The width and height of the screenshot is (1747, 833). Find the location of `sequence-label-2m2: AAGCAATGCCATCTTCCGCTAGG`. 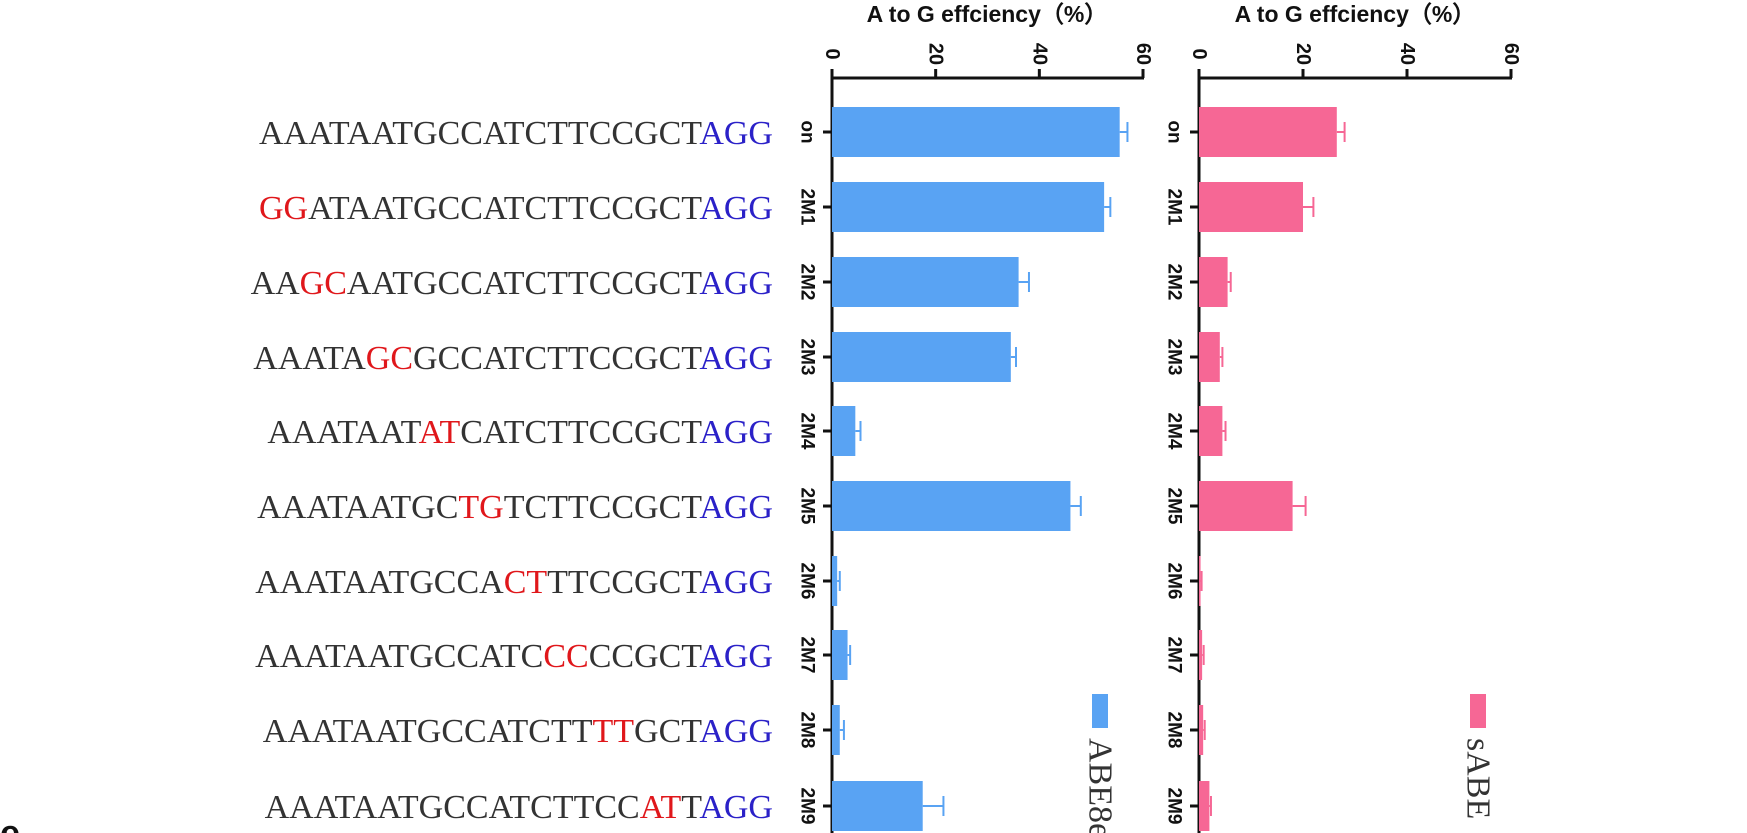

sequence-label-2m2: AAGCAATGCCATCTTCCGCTAGG is located at coordinates (512, 283).